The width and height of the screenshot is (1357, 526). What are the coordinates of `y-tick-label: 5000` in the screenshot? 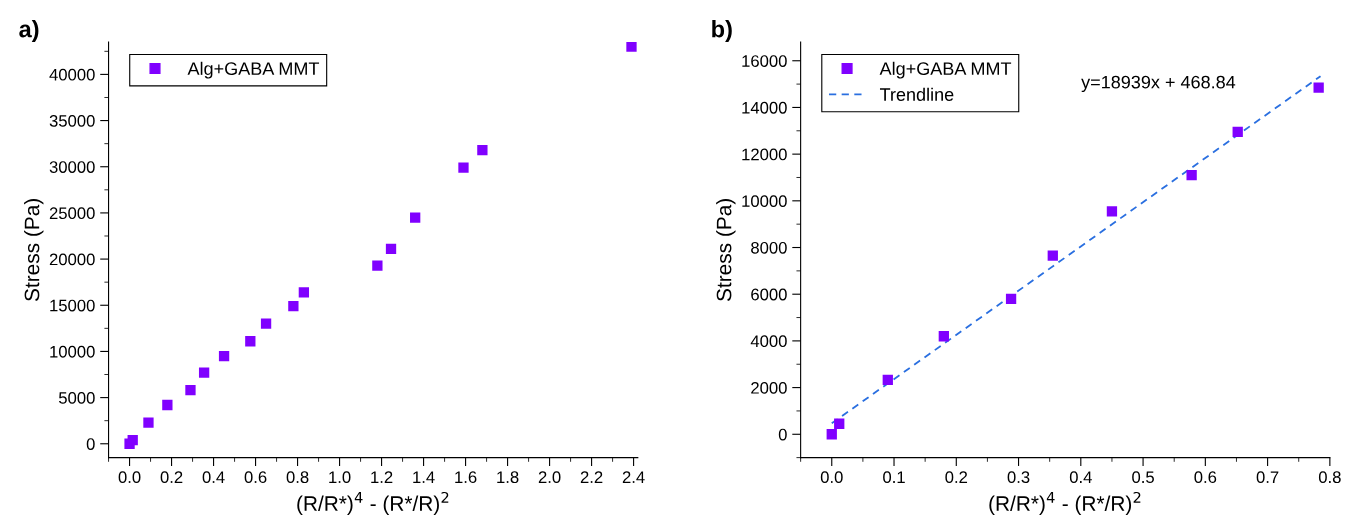 It's located at (76, 398).